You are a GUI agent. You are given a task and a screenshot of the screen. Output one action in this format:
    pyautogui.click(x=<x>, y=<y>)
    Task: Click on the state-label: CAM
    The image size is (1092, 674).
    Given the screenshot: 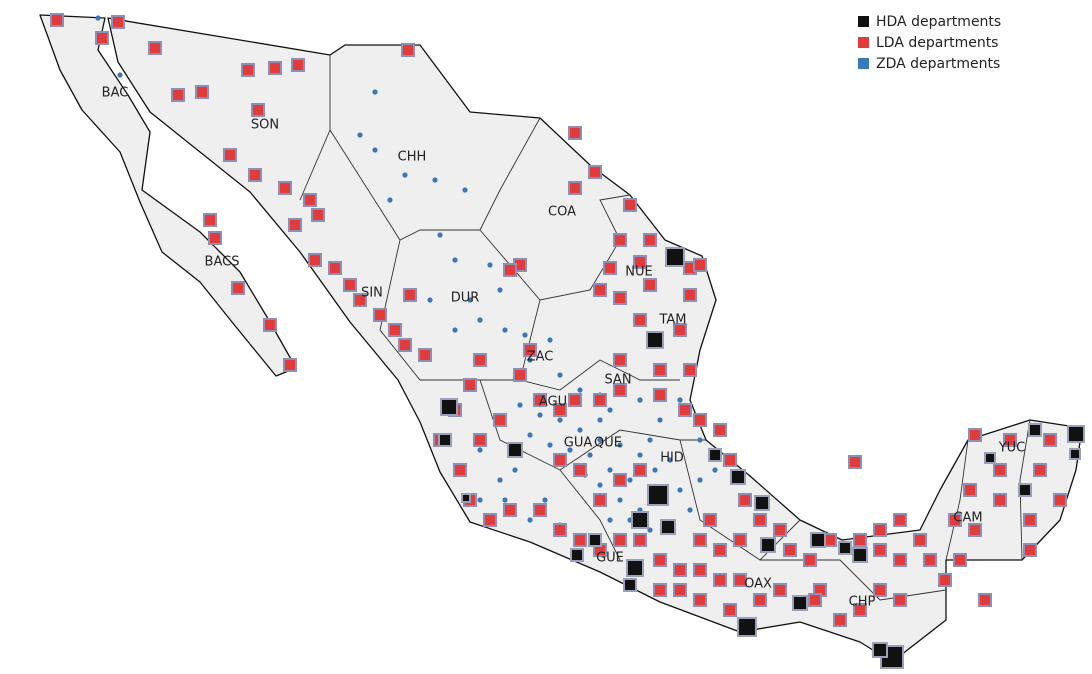 What is the action you would take?
    pyautogui.click(x=967, y=518)
    